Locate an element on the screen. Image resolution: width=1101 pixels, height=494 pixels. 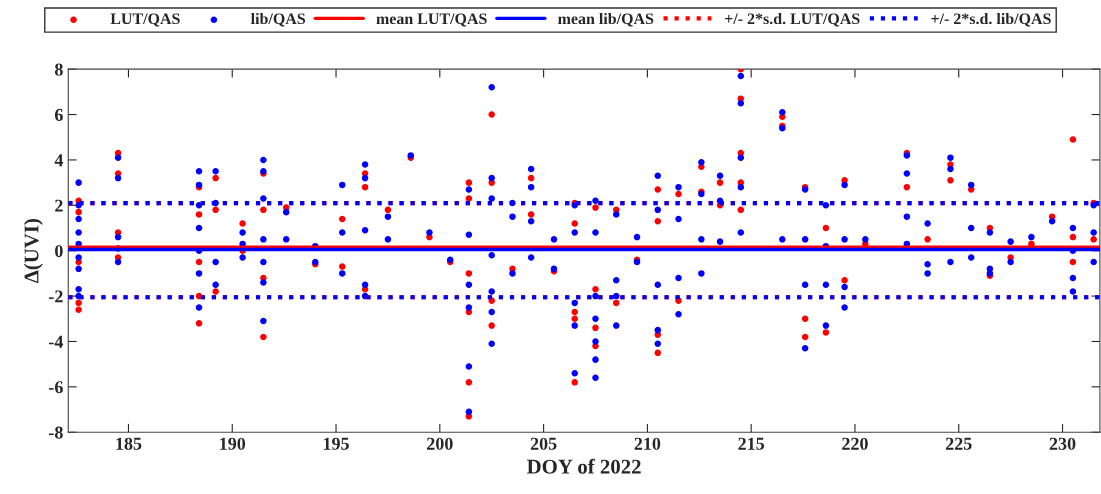
x-tick-label: 190 is located at coordinates (233, 443).